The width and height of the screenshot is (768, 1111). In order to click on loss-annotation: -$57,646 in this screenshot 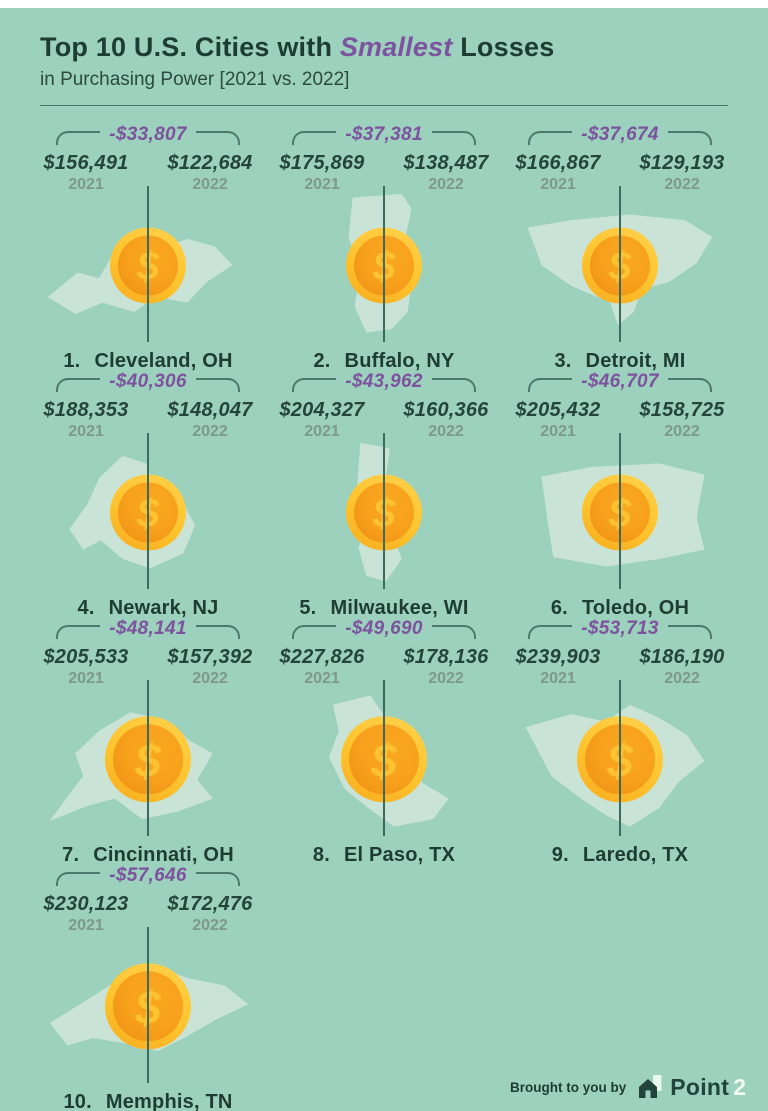, I will do `click(148, 878)`.